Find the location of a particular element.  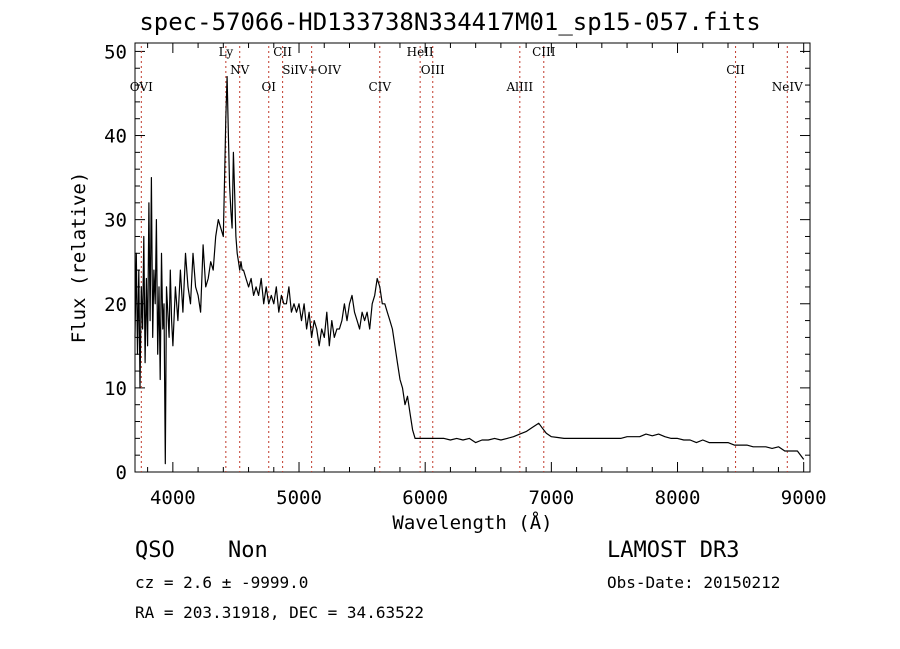

line-marker-label: CIV is located at coordinates (379, 87).